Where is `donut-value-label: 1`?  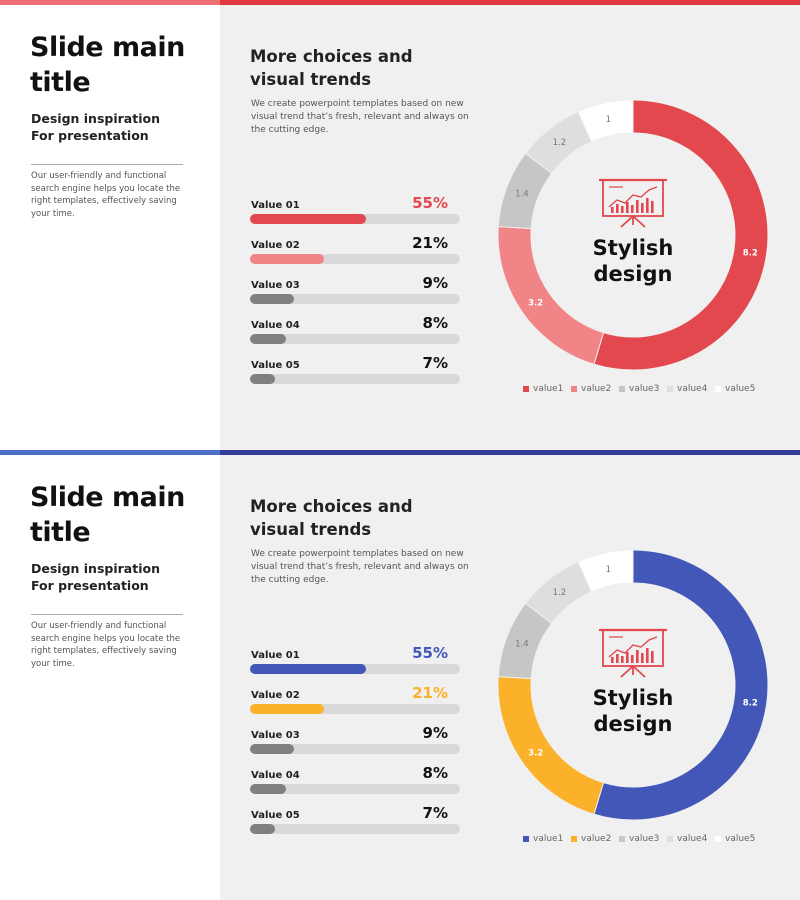
donut-value-label: 1 is located at coordinates (608, 570).